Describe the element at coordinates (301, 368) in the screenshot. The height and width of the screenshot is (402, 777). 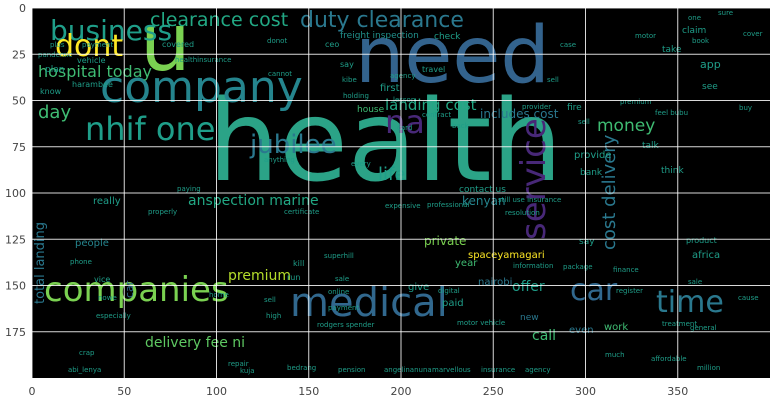
I see `cloud-word: bedrang` at that location.